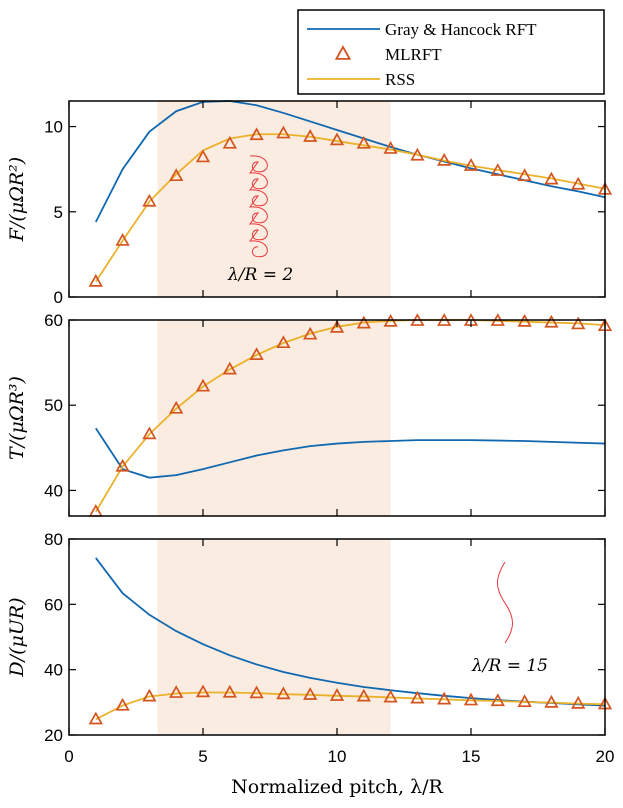  Describe the element at coordinates (461, 29) in the screenshot. I see `legend-label: Gray & Hancock RFT` at that location.